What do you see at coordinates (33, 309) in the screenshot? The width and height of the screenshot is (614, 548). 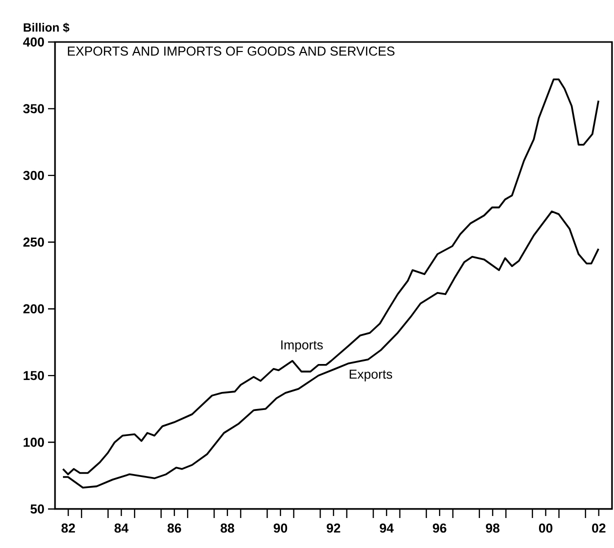 I see `y-tick-label: 200` at bounding box center [33, 309].